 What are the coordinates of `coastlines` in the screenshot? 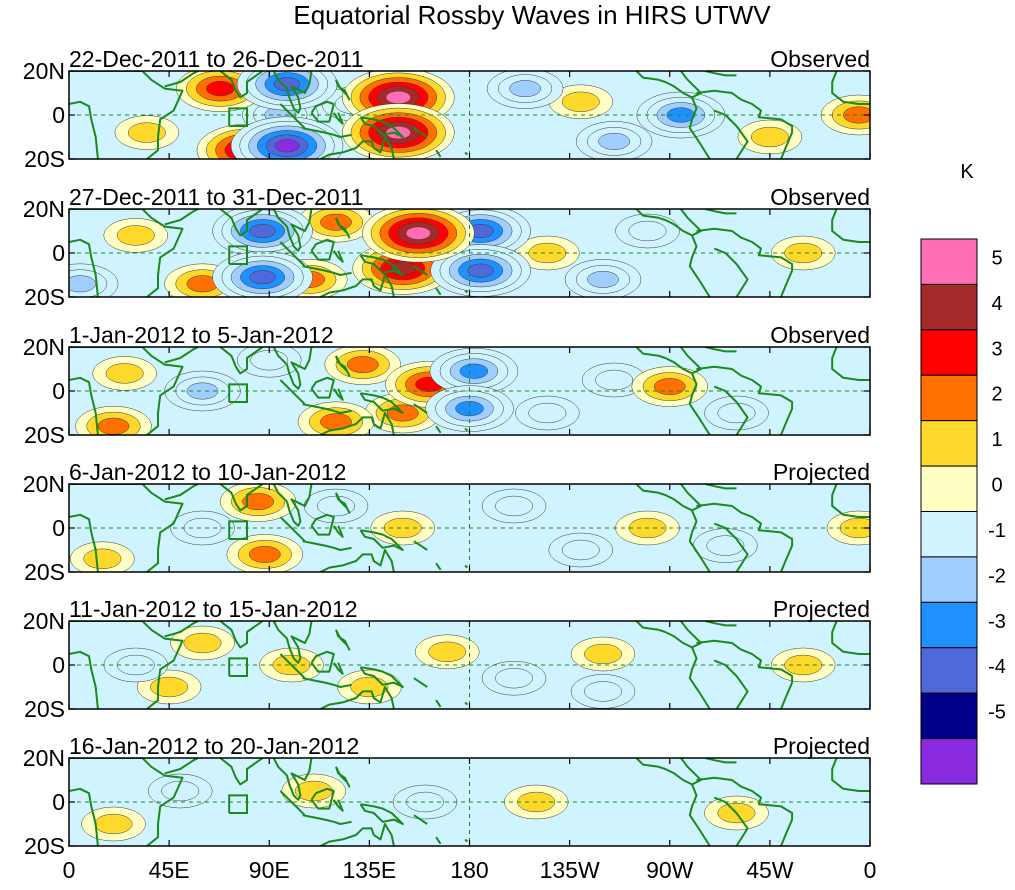 It's located at (469, 391).